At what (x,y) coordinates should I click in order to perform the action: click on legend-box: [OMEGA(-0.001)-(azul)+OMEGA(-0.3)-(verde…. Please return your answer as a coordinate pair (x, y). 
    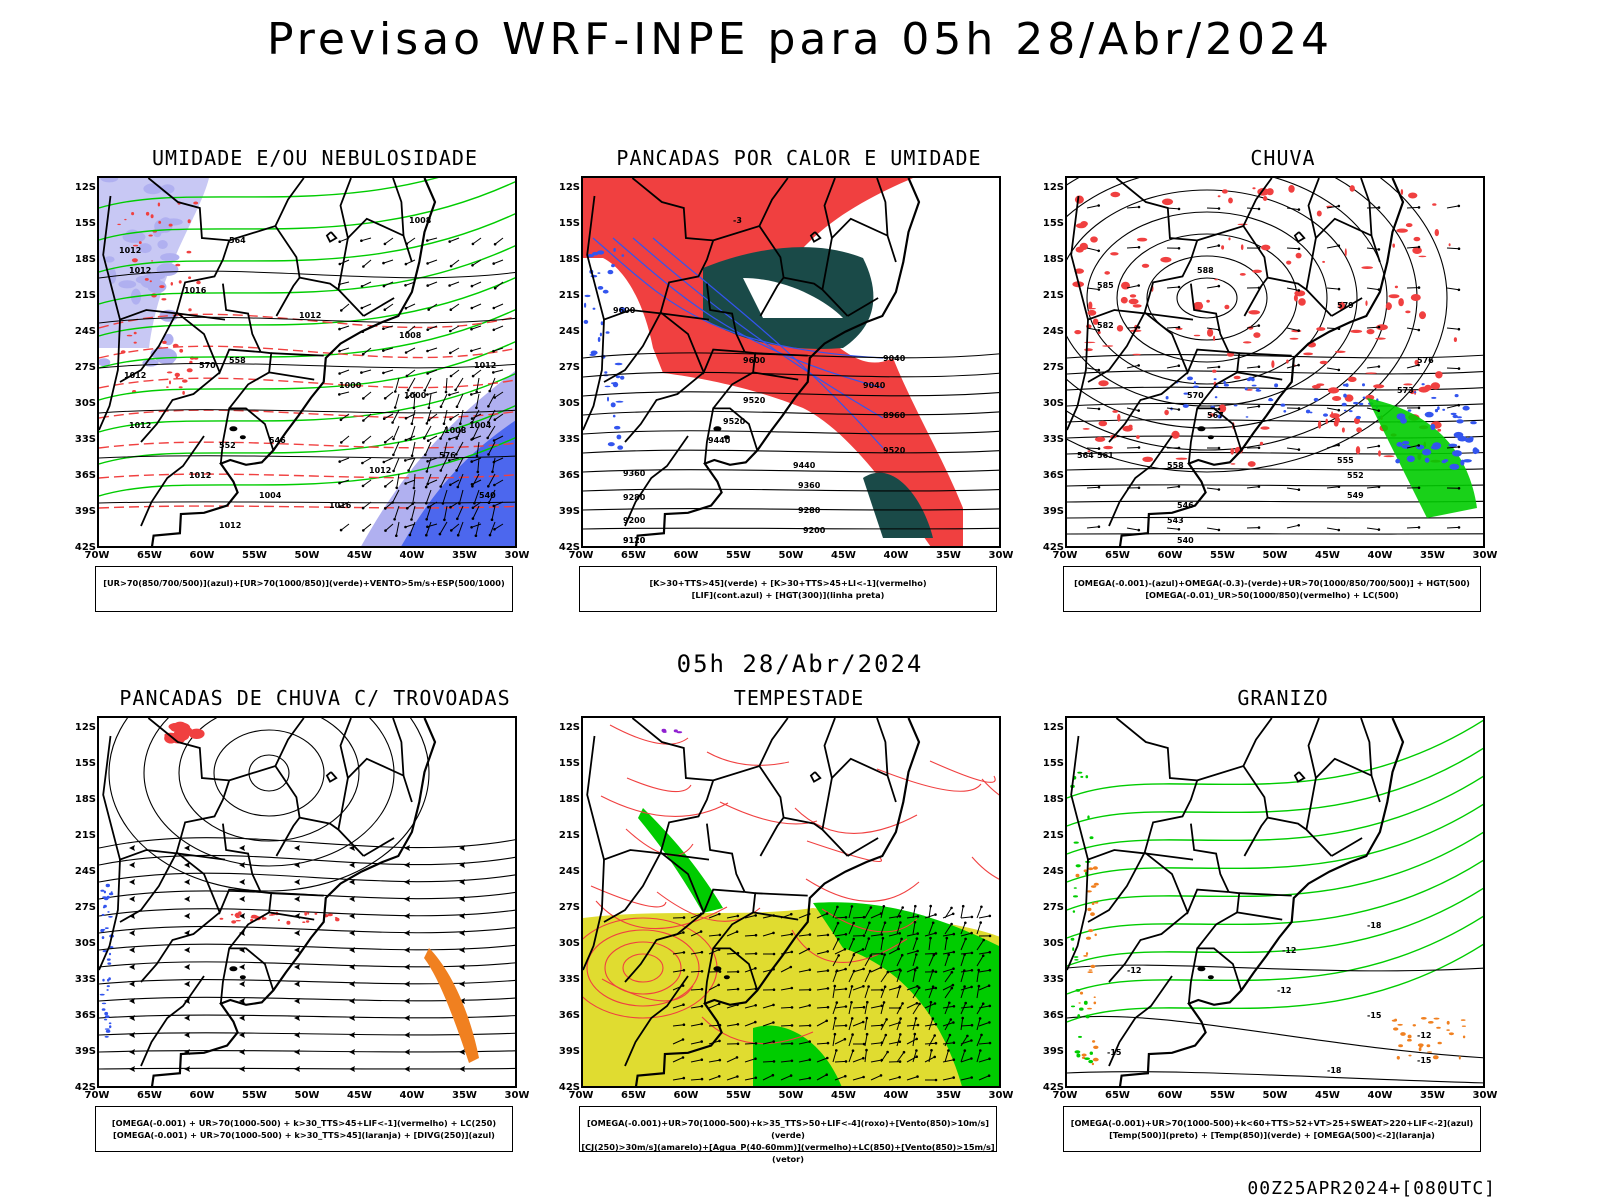
    Looking at the image, I should click on (1272, 589).